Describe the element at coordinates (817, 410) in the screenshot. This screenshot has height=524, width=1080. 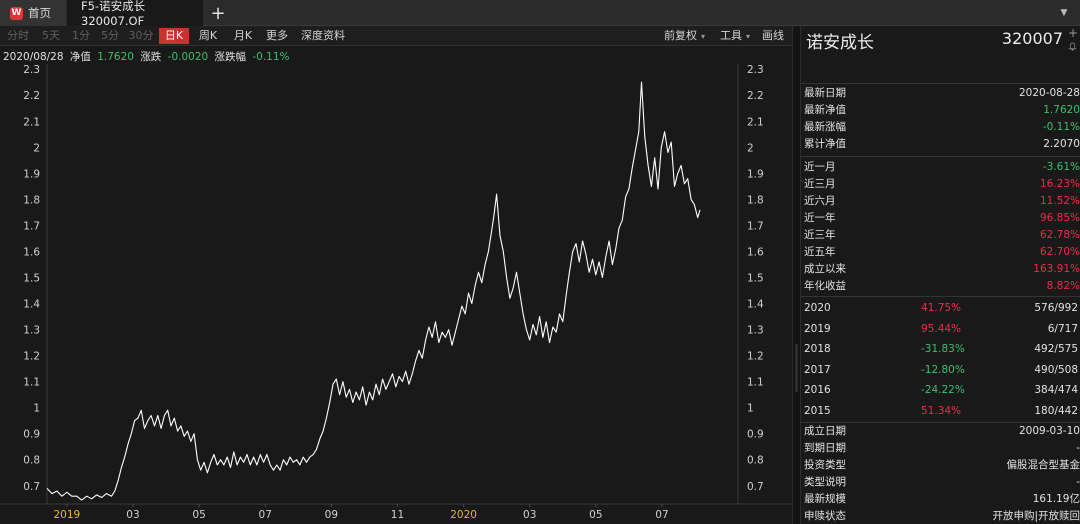
I see `yearly-year: 2015` at that location.